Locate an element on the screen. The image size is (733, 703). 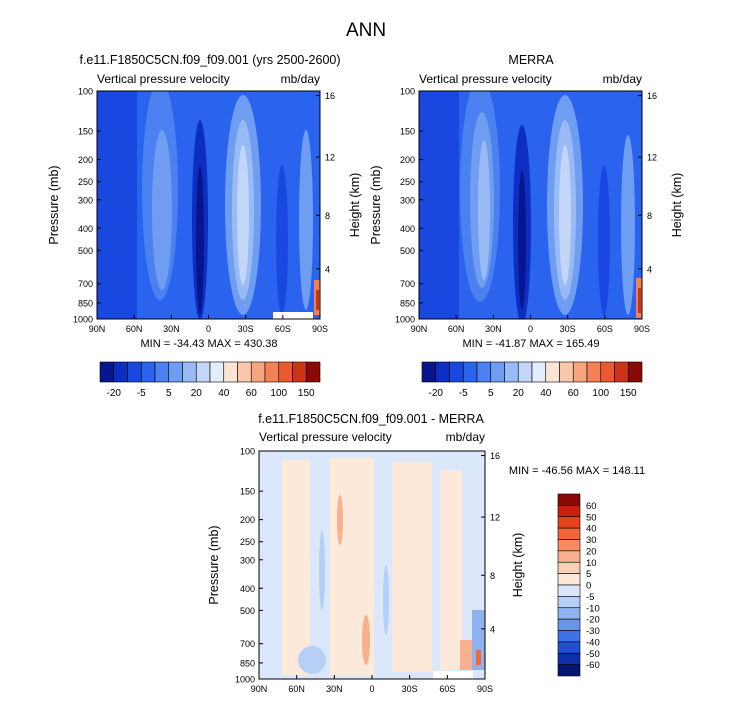
colorbar-label: -10 is located at coordinates (593, 608).